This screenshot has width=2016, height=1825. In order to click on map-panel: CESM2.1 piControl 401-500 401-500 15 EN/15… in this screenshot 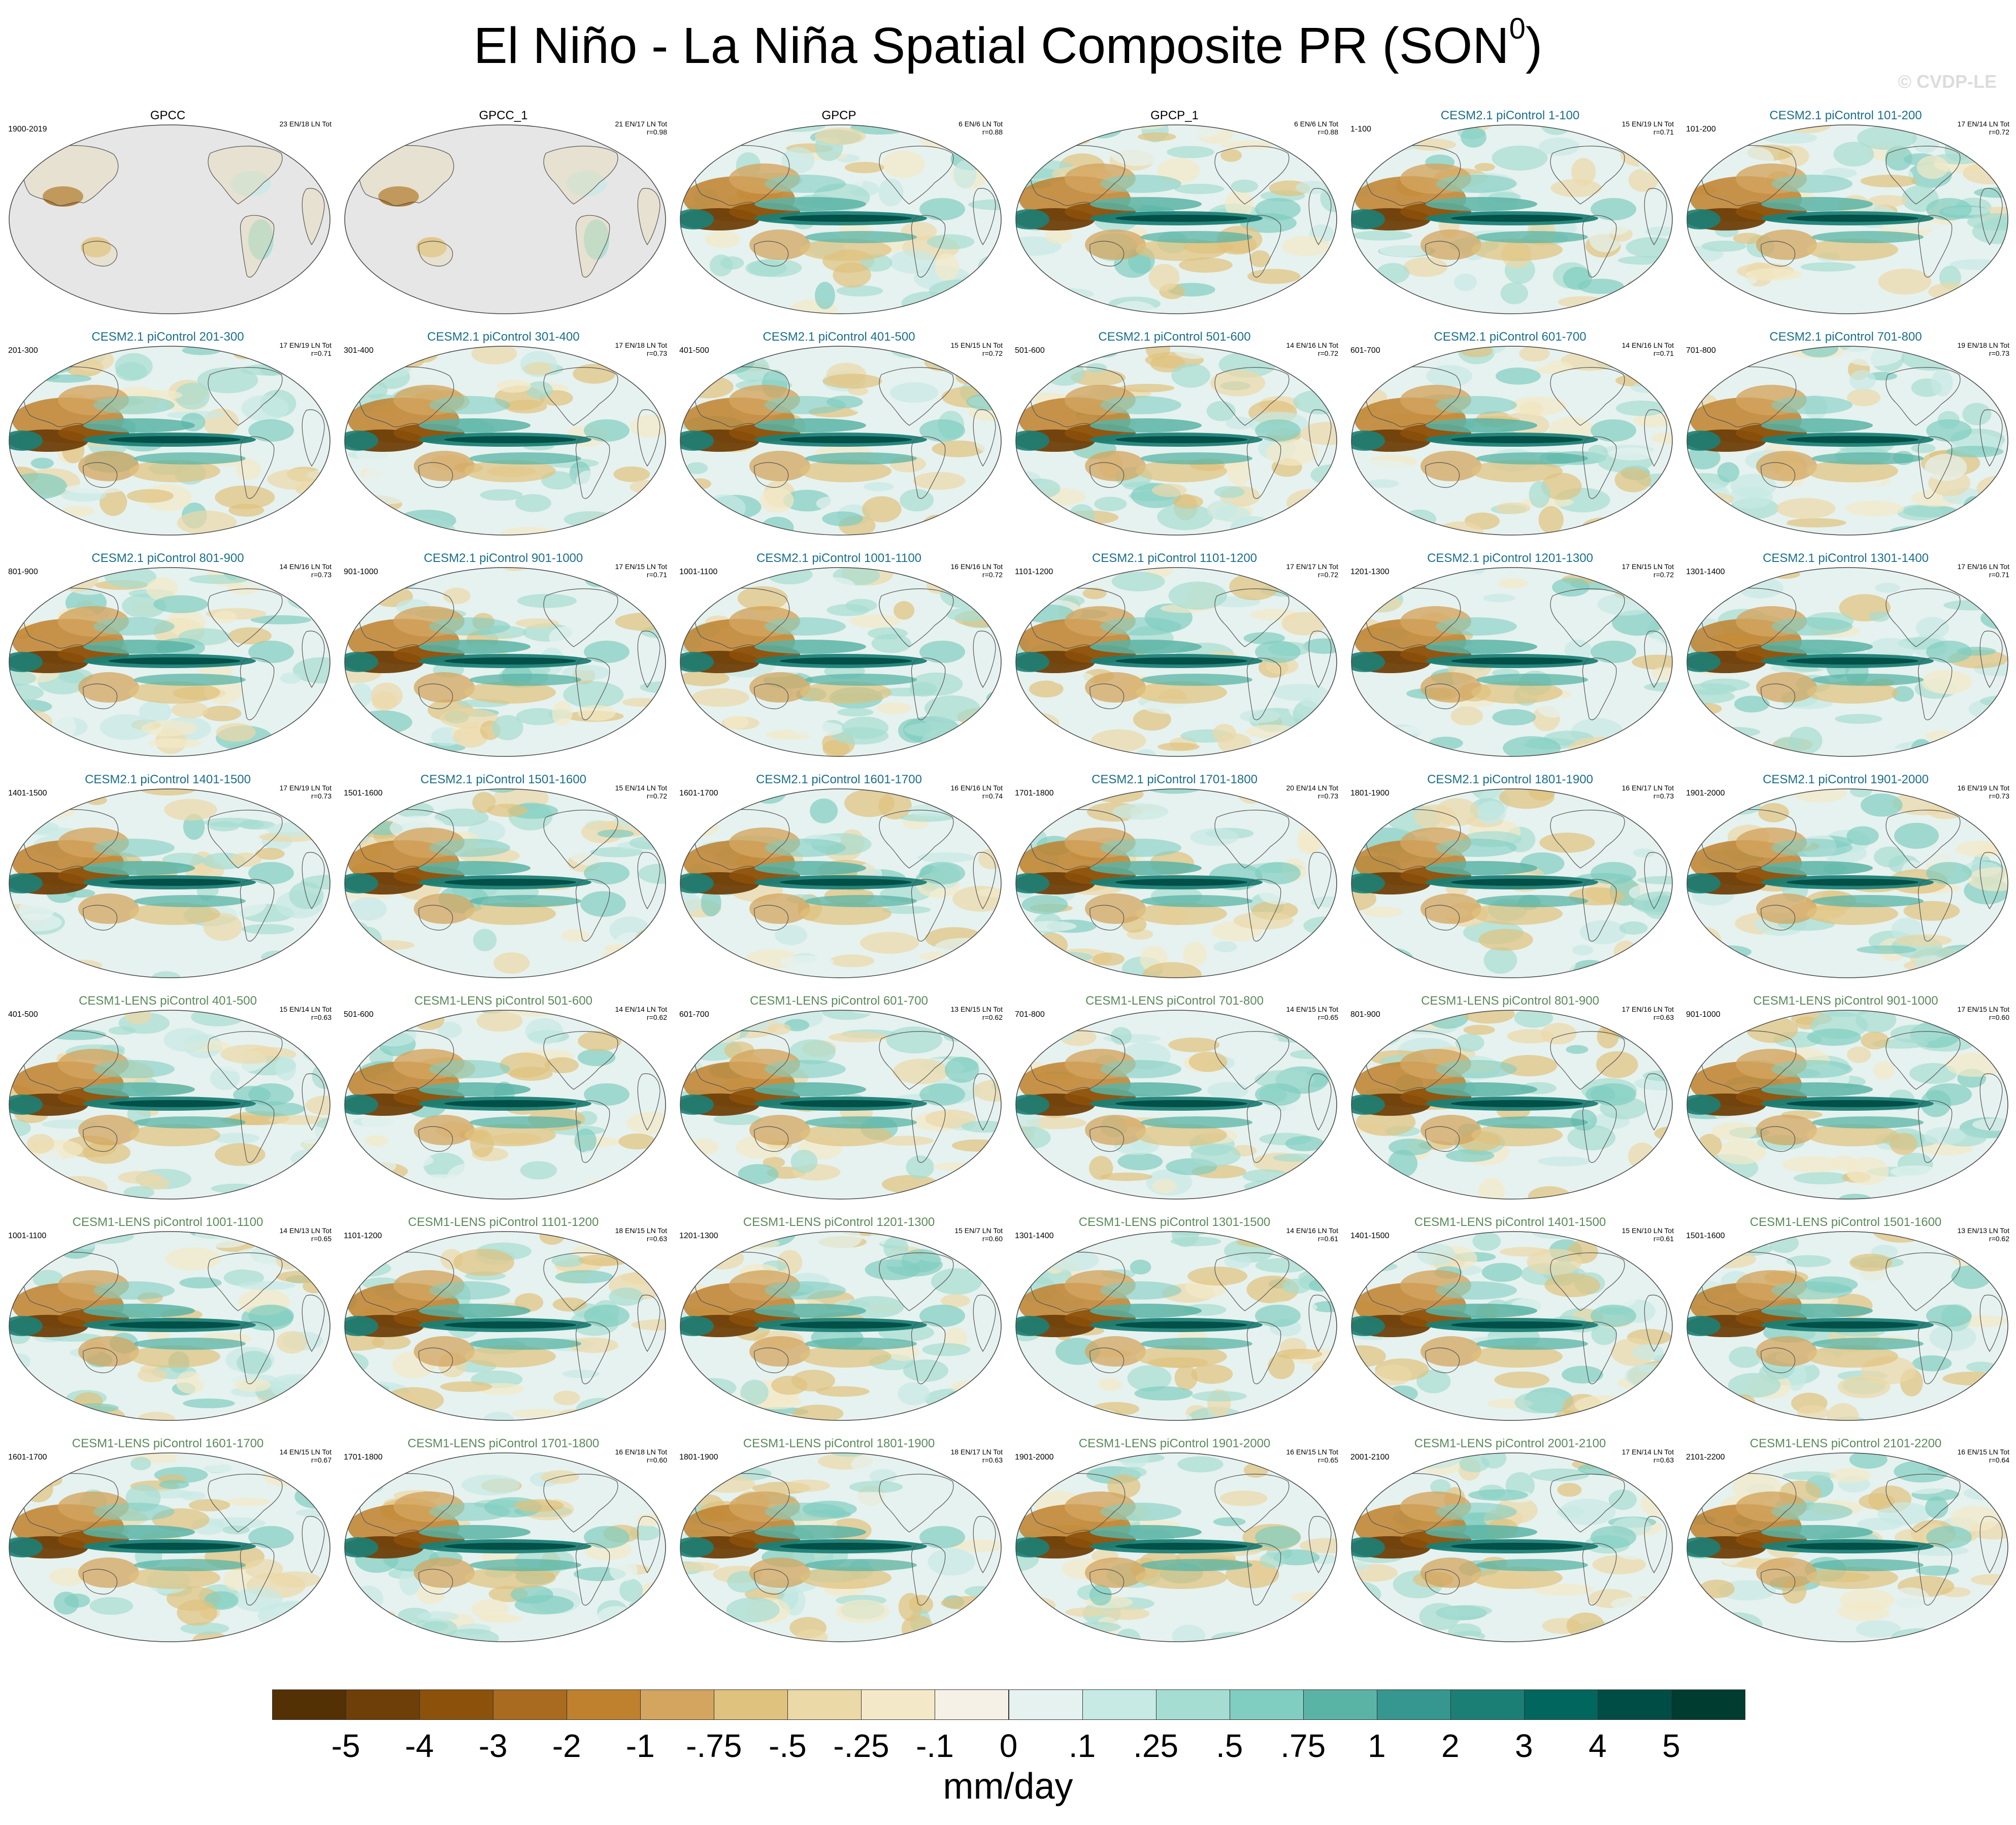, I will do `click(839, 433)`.